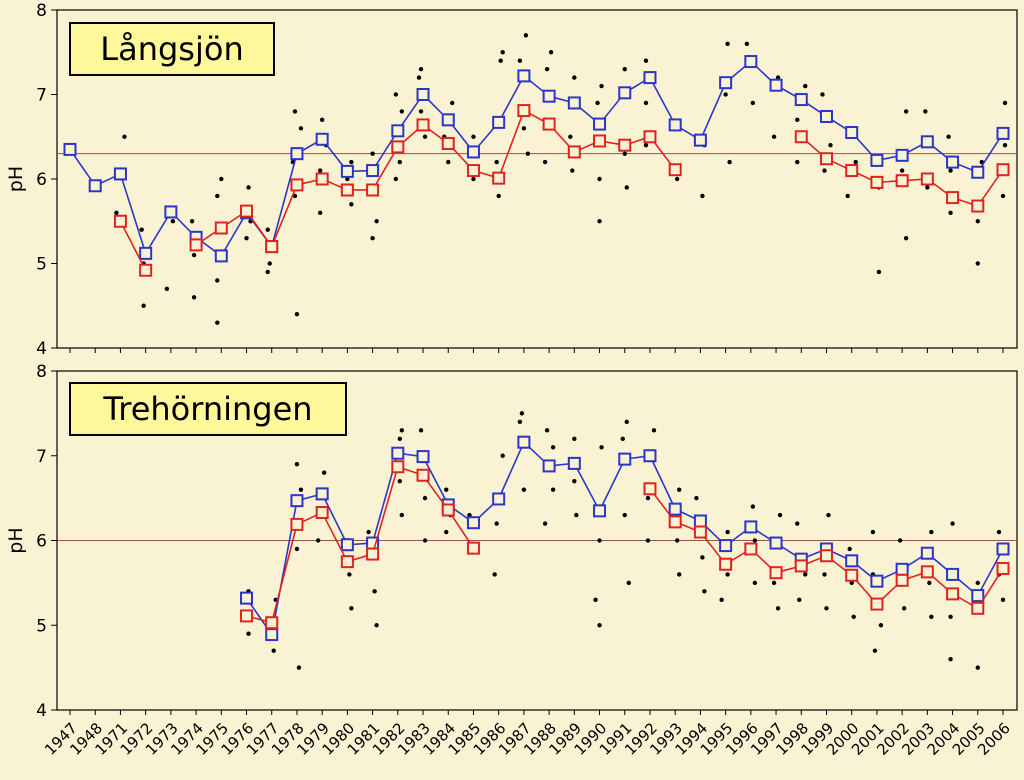 The height and width of the screenshot is (780, 1024). What do you see at coordinates (41, 457) in the screenshot?
I see `y-tick-label: 7` at bounding box center [41, 457].